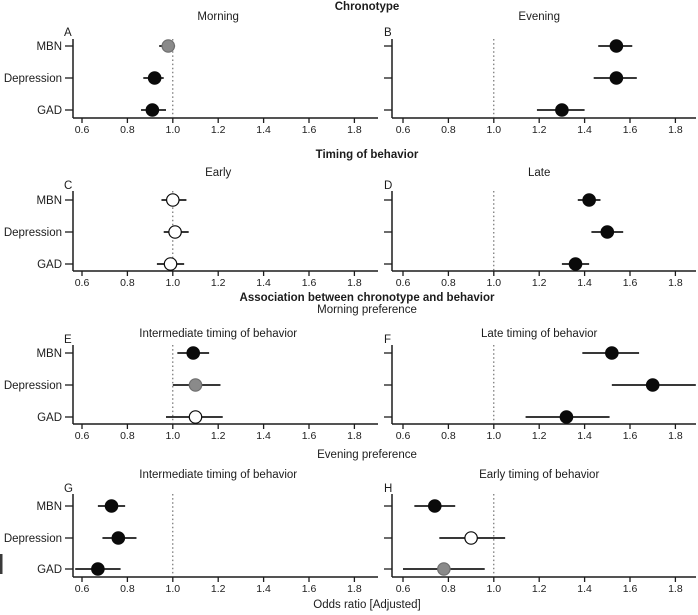  I want to click on section-title-timing-of-behavior: Timing of behavior, so click(367, 155).